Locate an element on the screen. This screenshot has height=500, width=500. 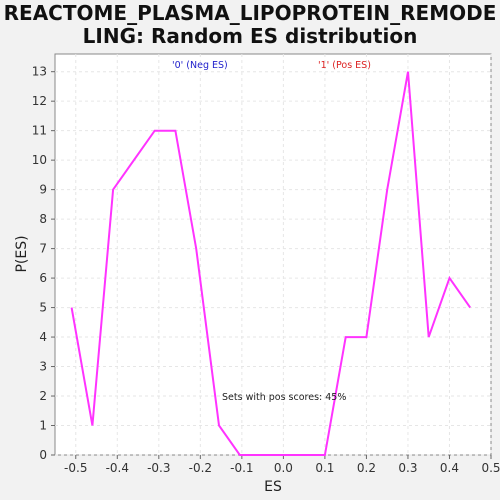
y-tick-label: 10 is located at coordinates (39, 160).